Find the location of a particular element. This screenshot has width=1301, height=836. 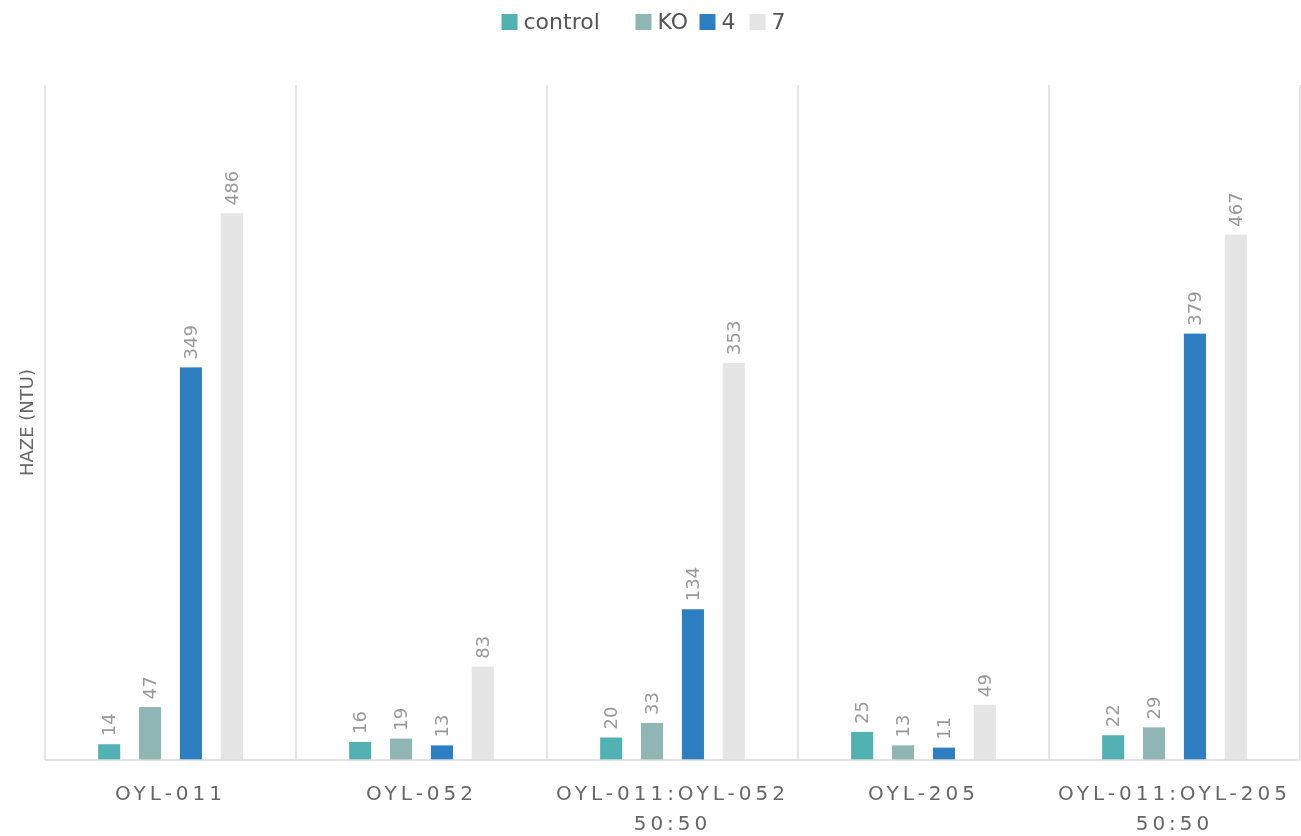

data-label: 20 is located at coordinates (611, 718).